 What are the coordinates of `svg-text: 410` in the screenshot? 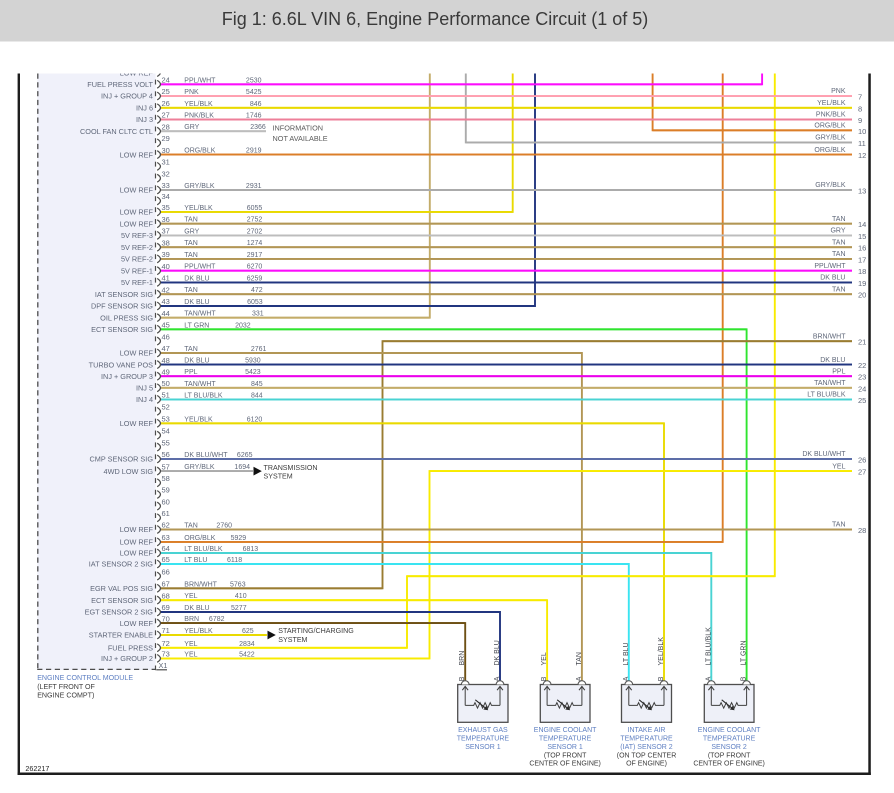 It's located at (241, 596).